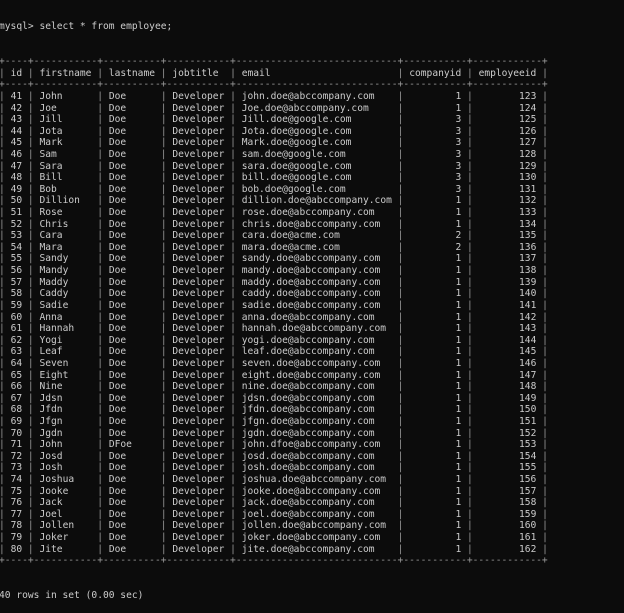 The image size is (624, 613). I want to click on cell-email: sam.doe@google.com, so click(293, 154).